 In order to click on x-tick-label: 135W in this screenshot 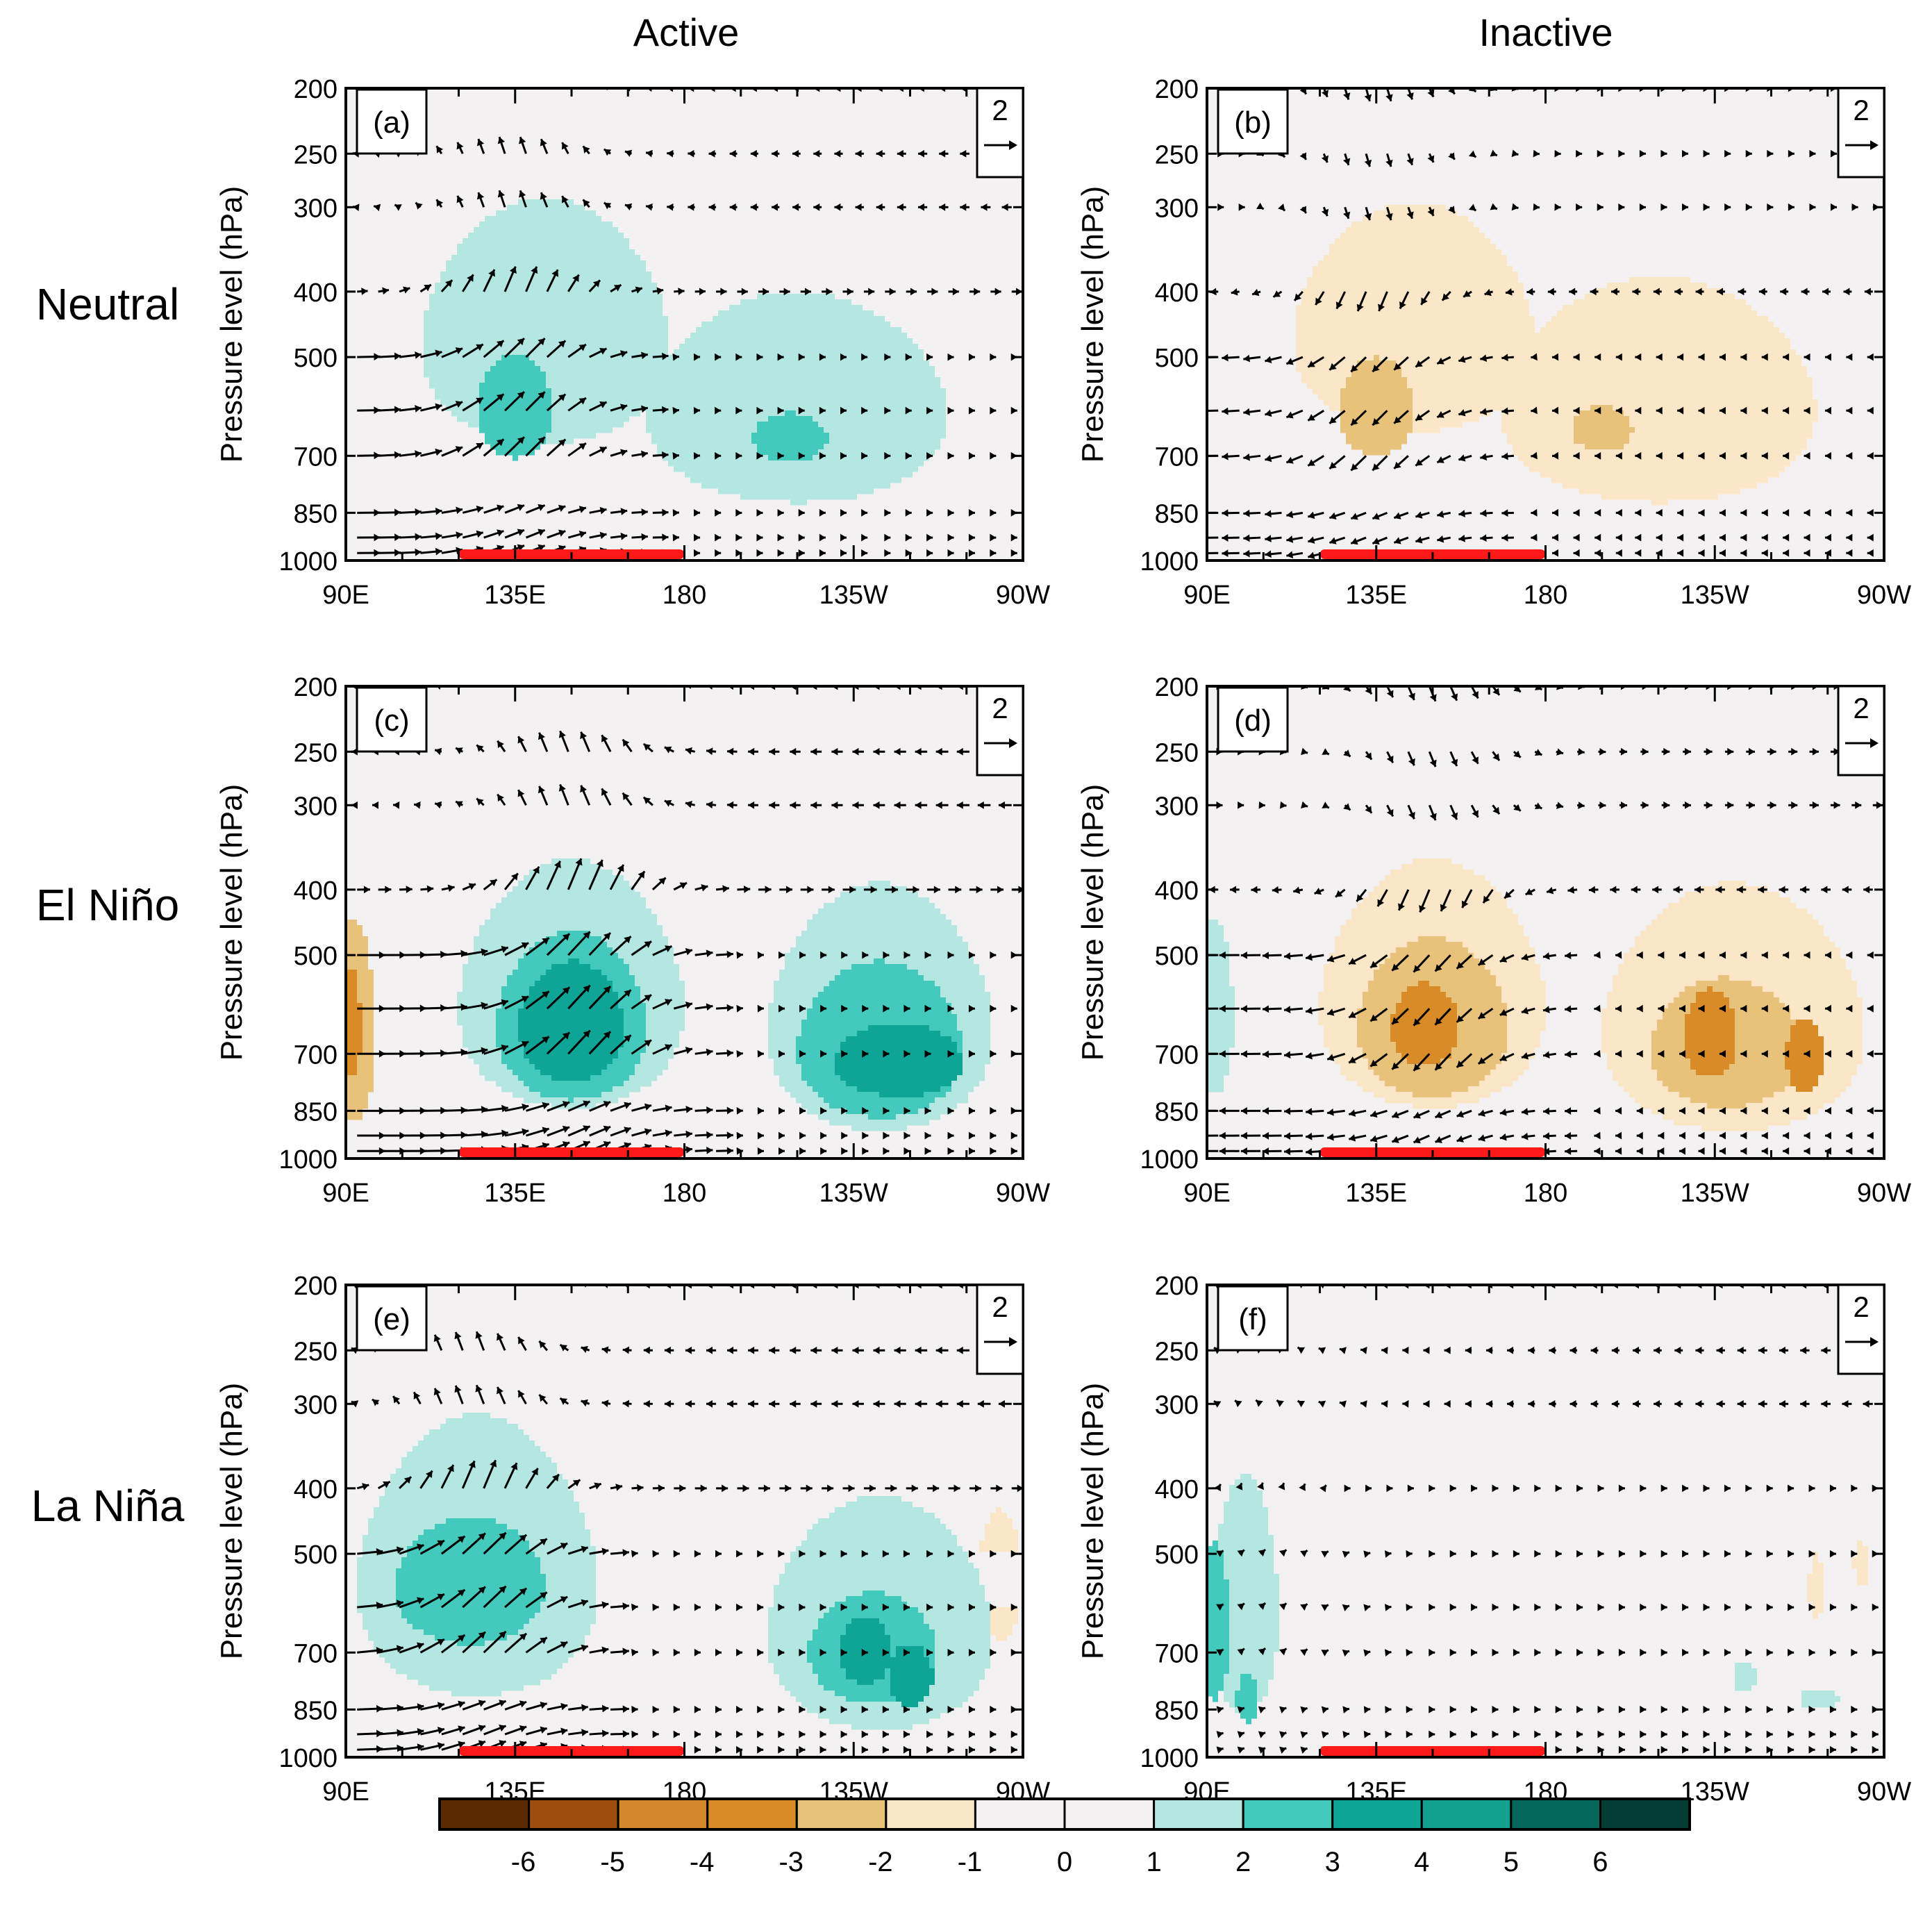, I will do `click(1715, 1193)`.